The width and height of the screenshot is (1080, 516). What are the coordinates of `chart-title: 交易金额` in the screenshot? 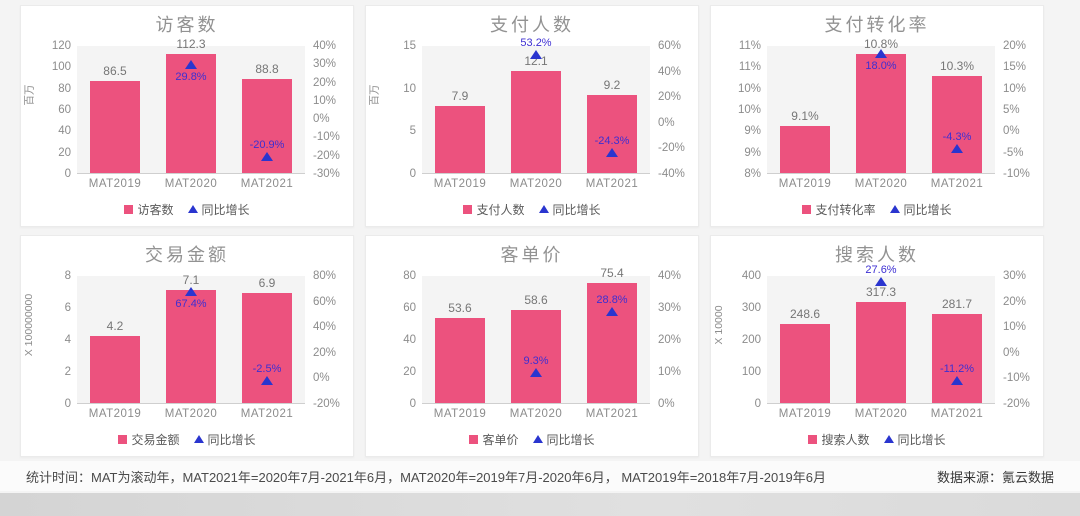 It's located at (187, 255).